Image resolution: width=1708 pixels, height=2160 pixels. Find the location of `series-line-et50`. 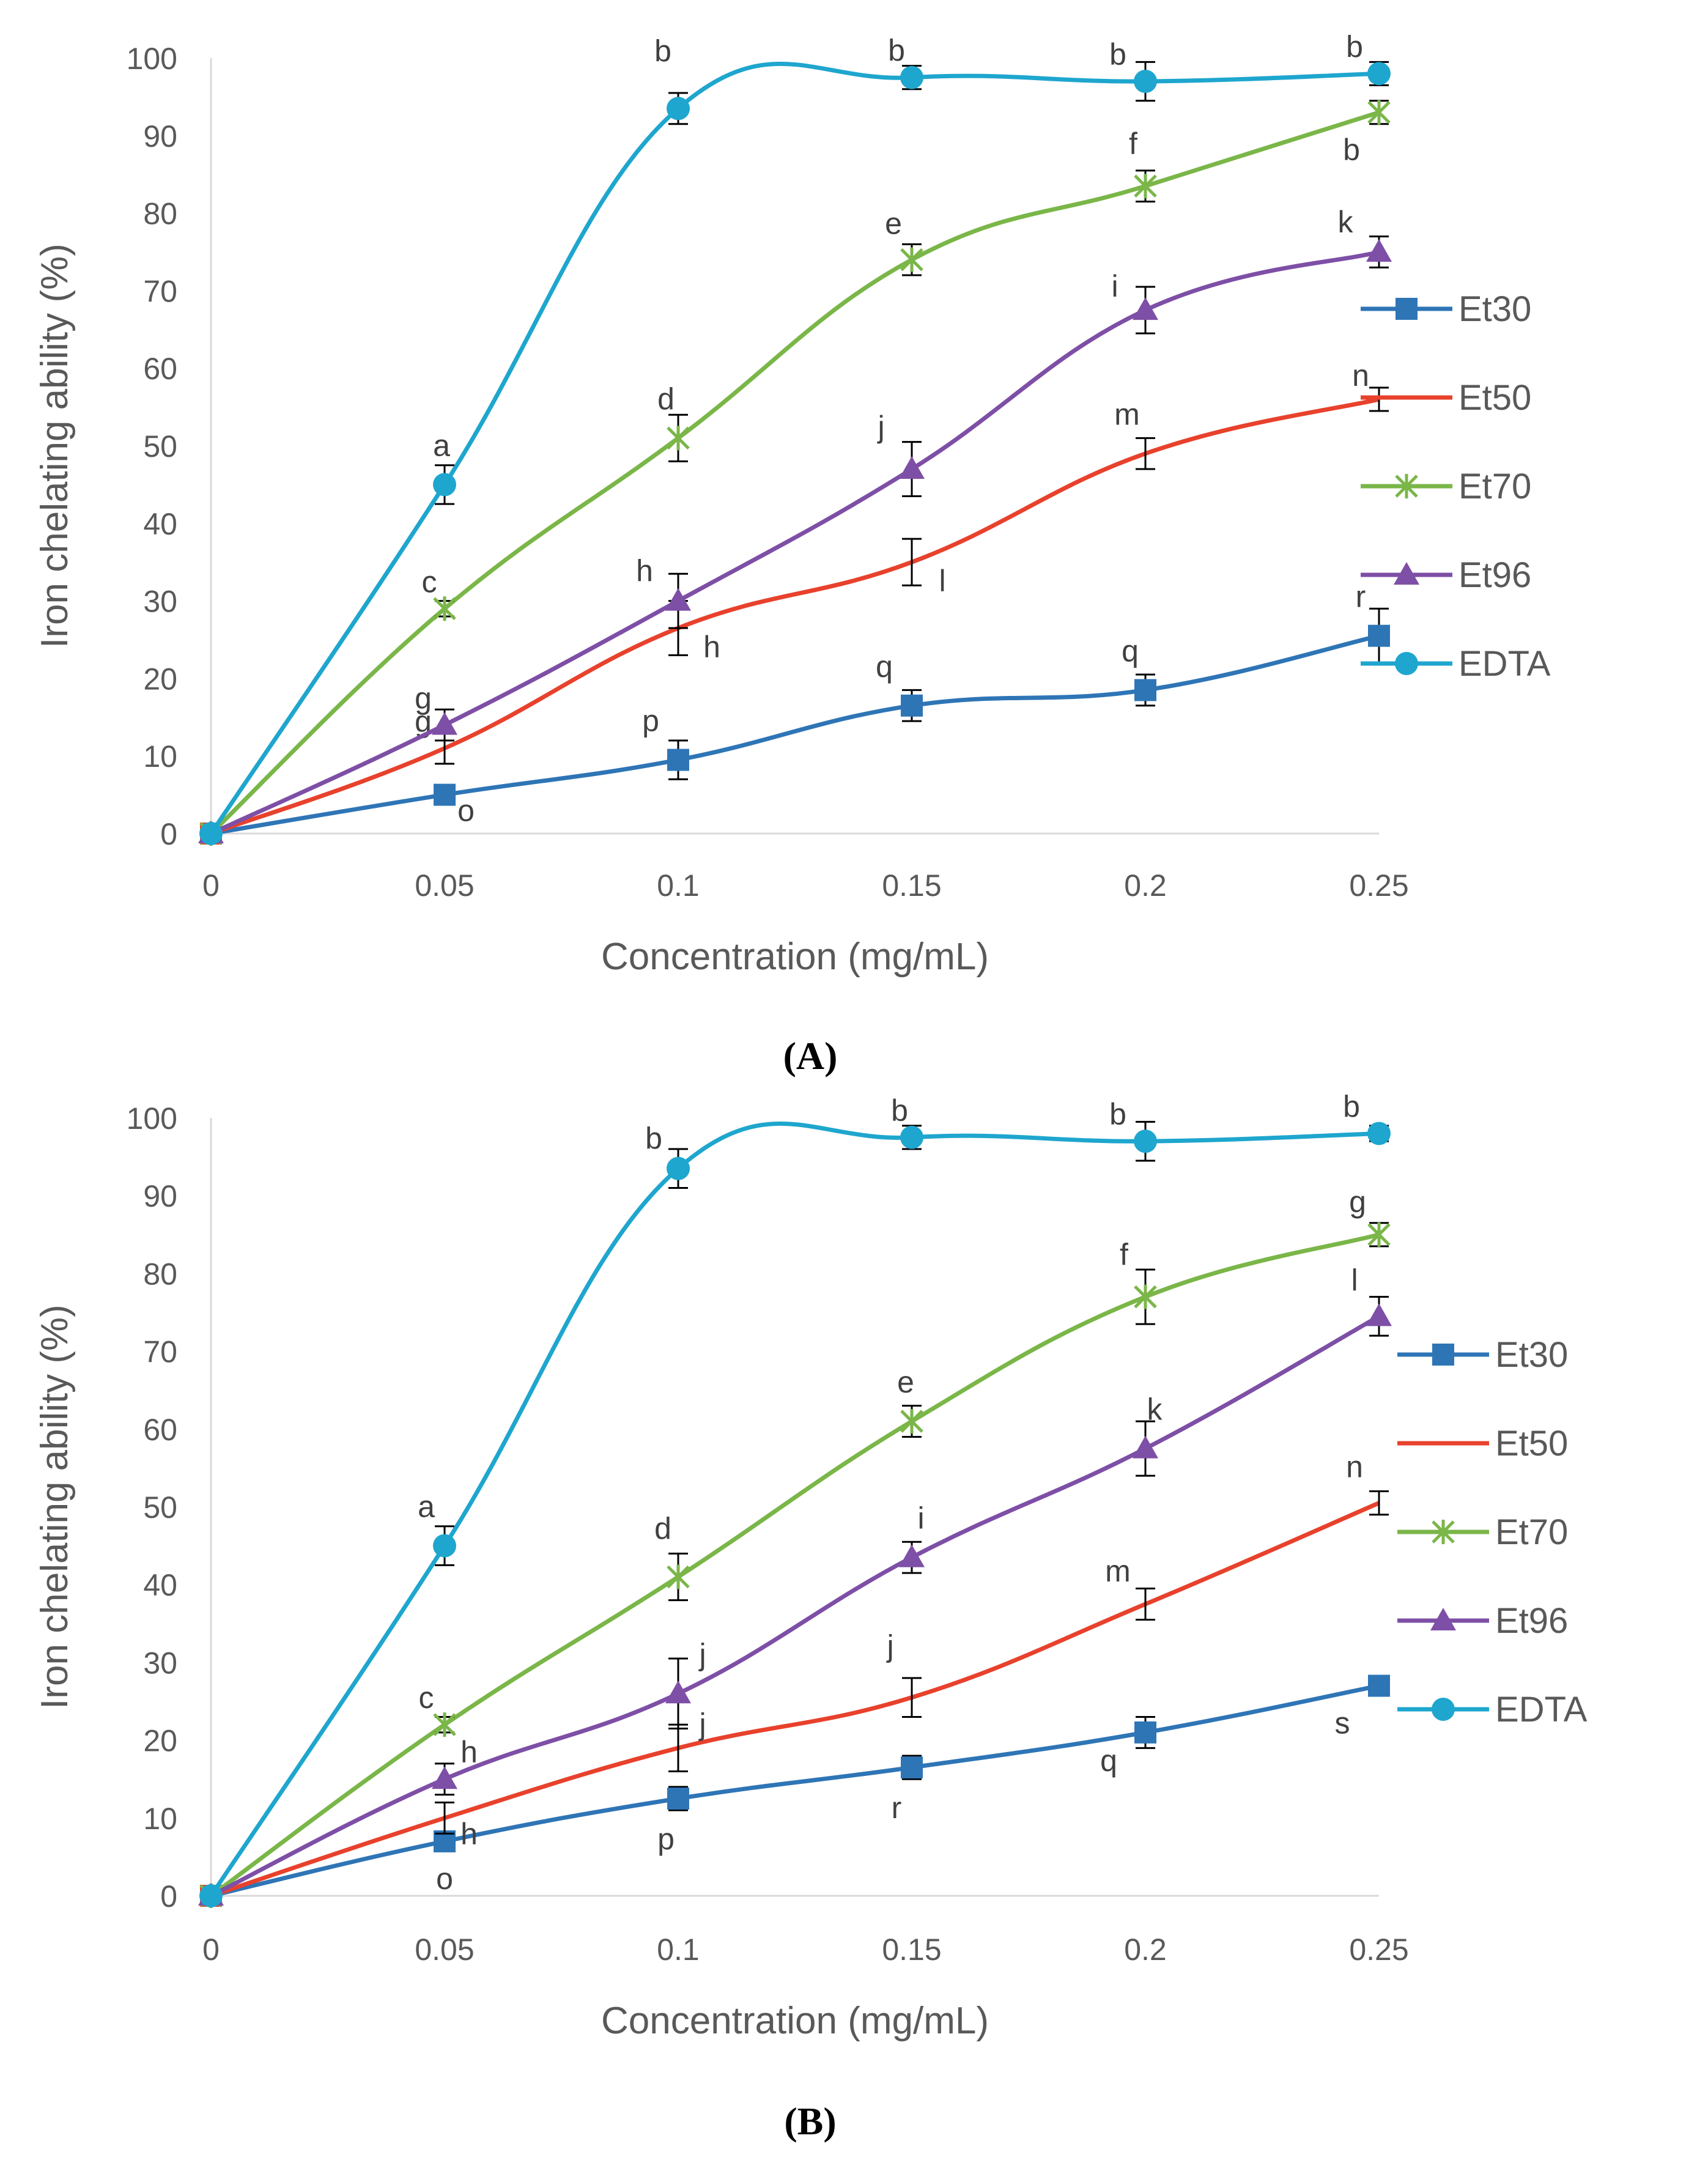

series-line-et50 is located at coordinates (795, 1699).